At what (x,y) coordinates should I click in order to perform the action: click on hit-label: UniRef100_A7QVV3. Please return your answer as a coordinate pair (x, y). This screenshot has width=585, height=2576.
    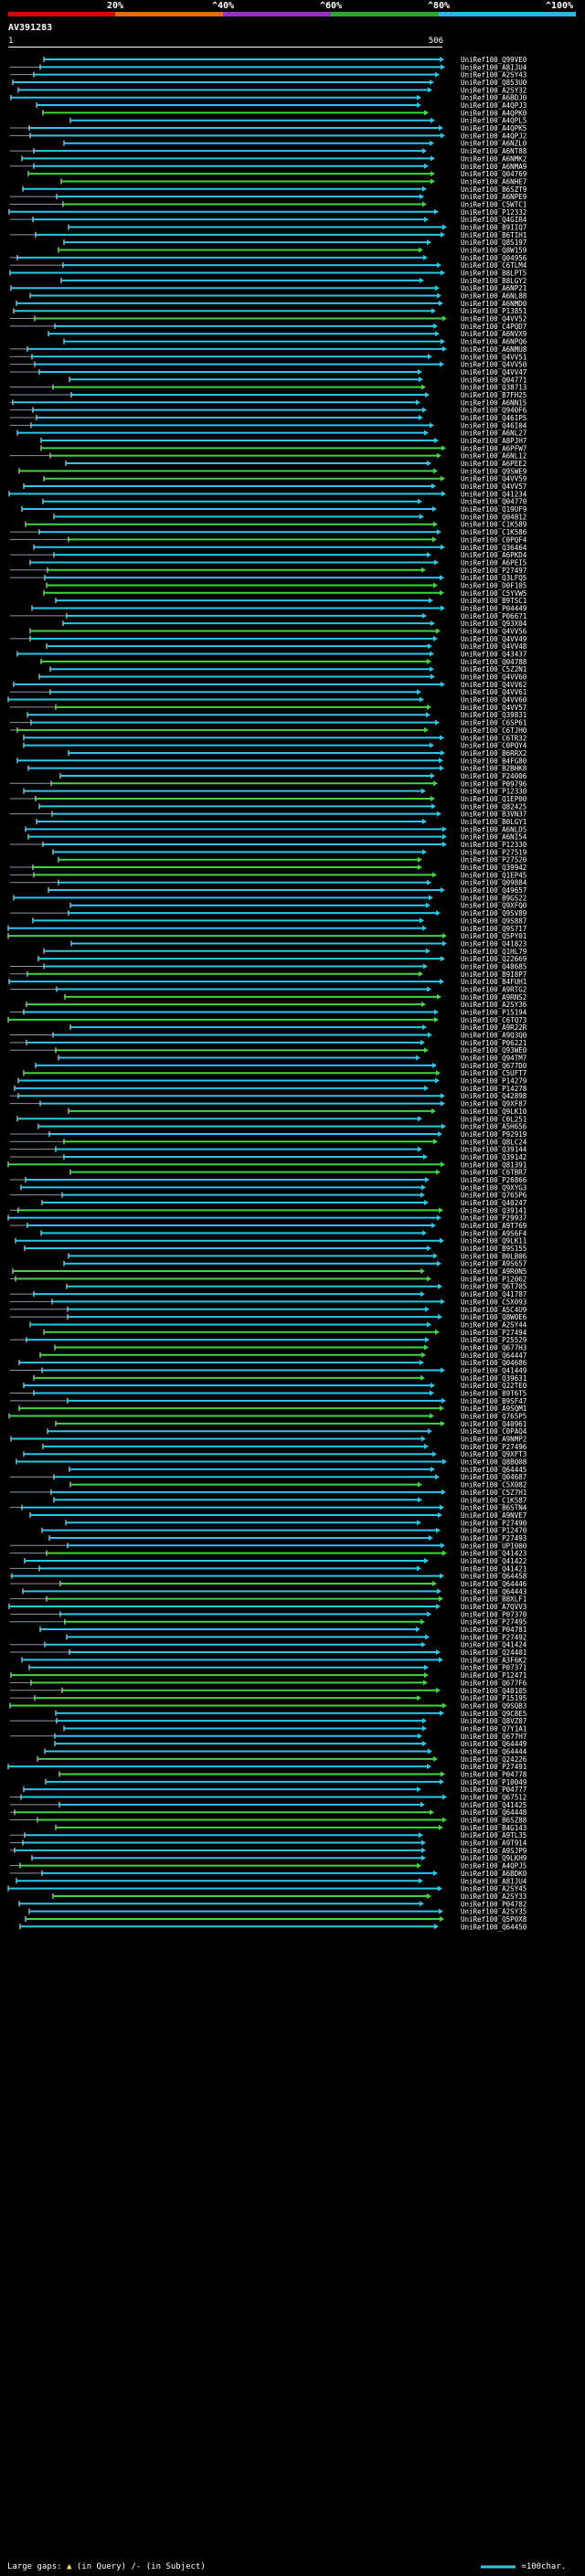
    Looking at the image, I should click on (493, 1607).